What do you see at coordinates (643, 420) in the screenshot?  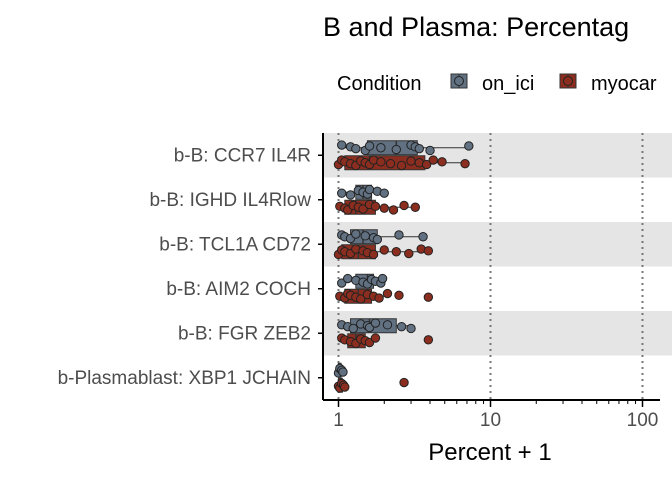 I see `x-tick-label: 100` at bounding box center [643, 420].